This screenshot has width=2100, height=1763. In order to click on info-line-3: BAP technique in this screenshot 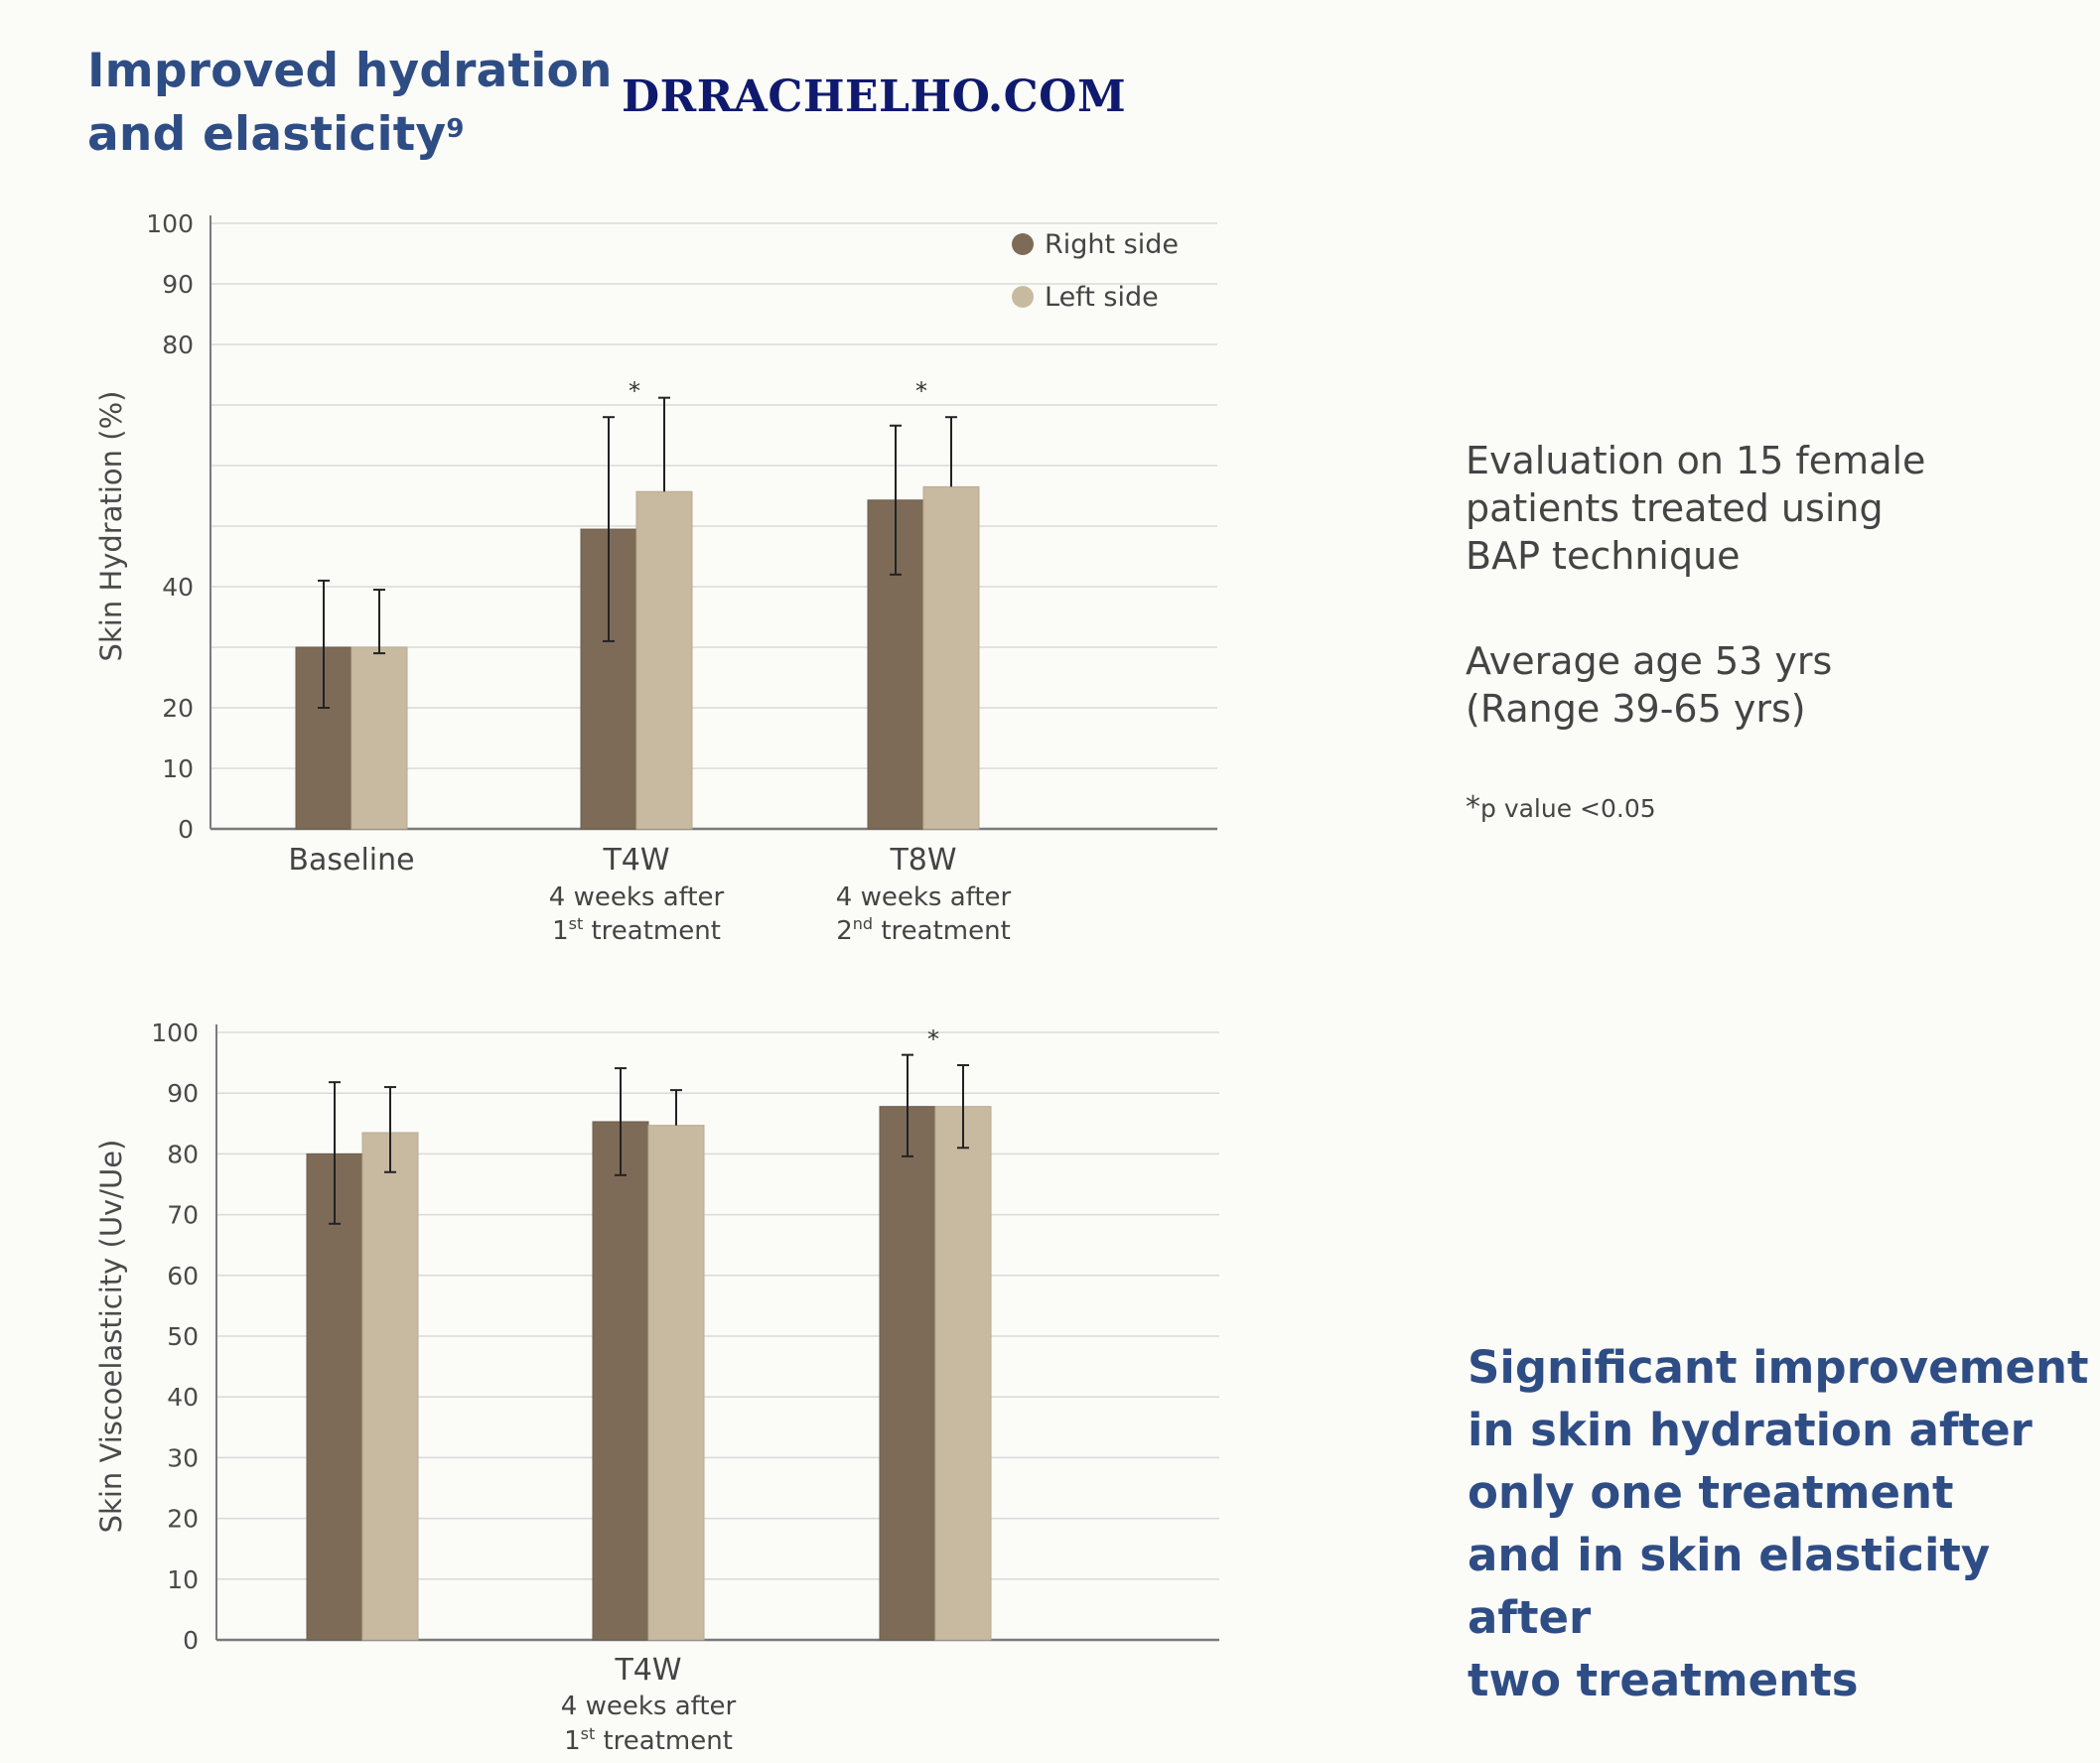, I will do `click(1603, 556)`.